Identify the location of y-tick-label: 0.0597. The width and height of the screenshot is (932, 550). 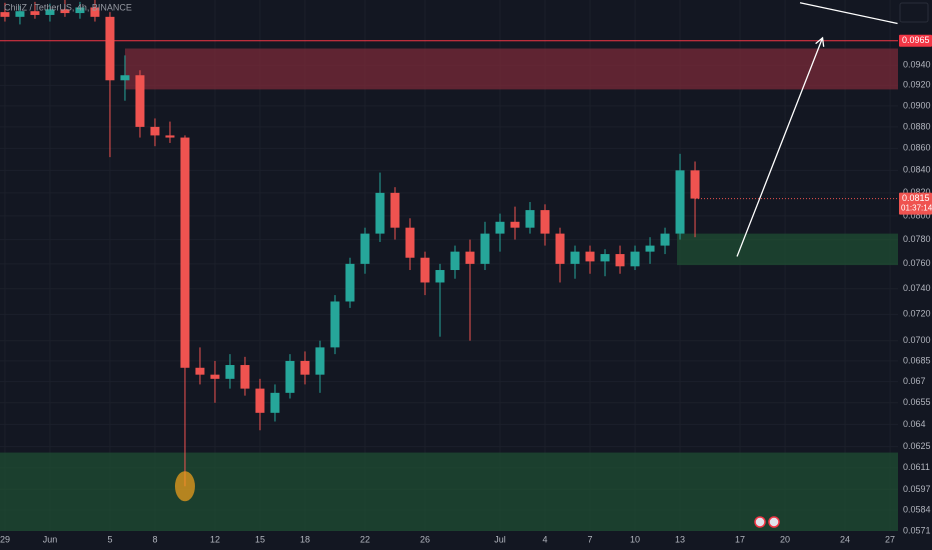
(917, 489).